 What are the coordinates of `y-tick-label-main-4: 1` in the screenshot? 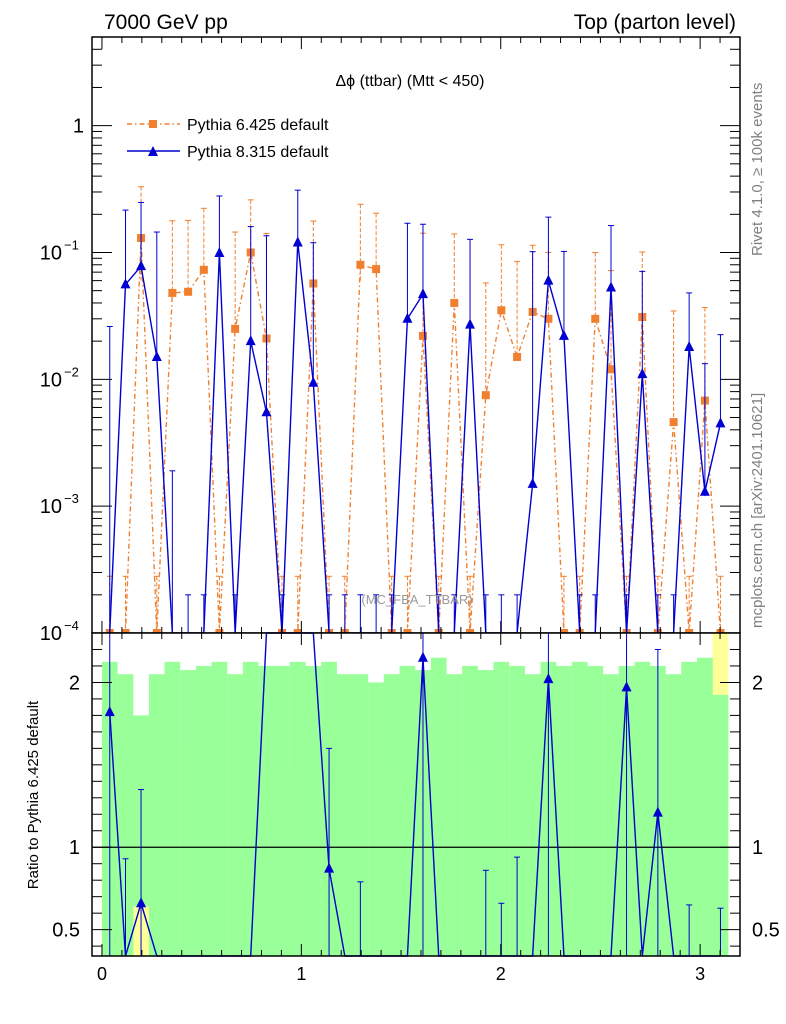 It's located at (78, 127).